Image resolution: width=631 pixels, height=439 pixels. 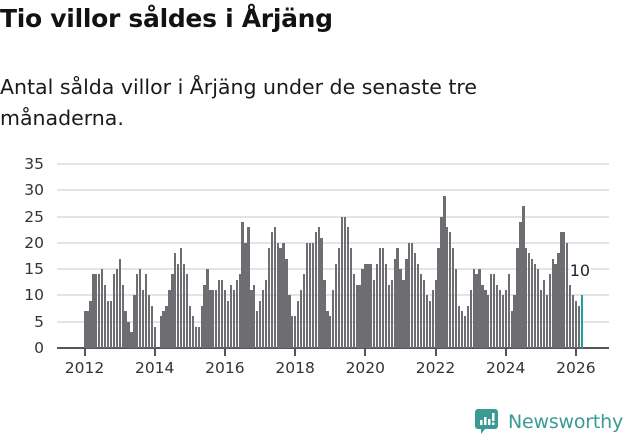 What do you see at coordinates (582, 321) in the screenshot?
I see `highlighted-bar` at bounding box center [582, 321].